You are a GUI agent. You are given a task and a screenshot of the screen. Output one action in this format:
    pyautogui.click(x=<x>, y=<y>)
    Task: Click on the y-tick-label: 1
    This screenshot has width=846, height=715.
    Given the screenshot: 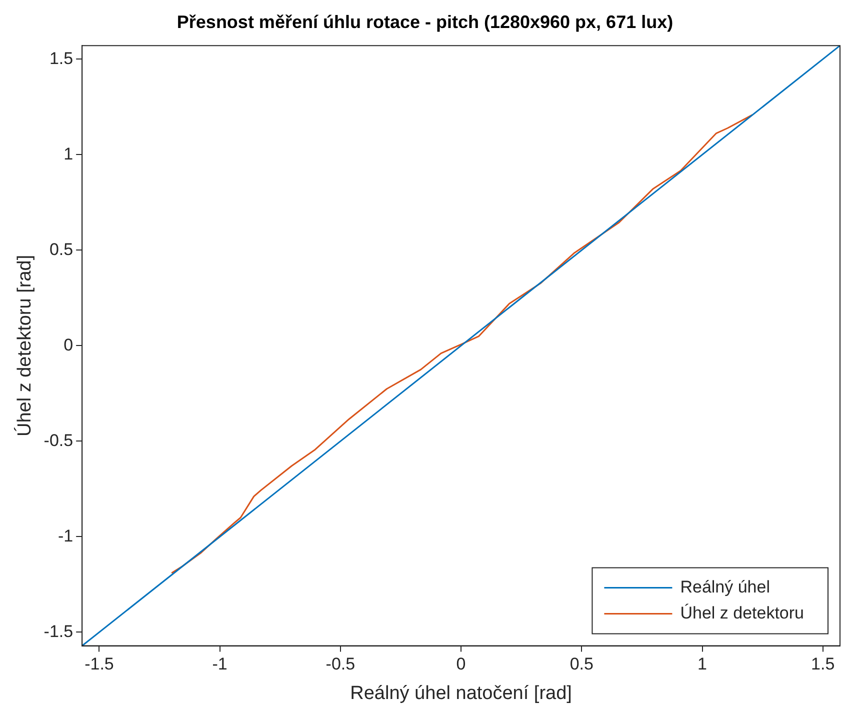 What is the action you would take?
    pyautogui.click(x=69, y=154)
    